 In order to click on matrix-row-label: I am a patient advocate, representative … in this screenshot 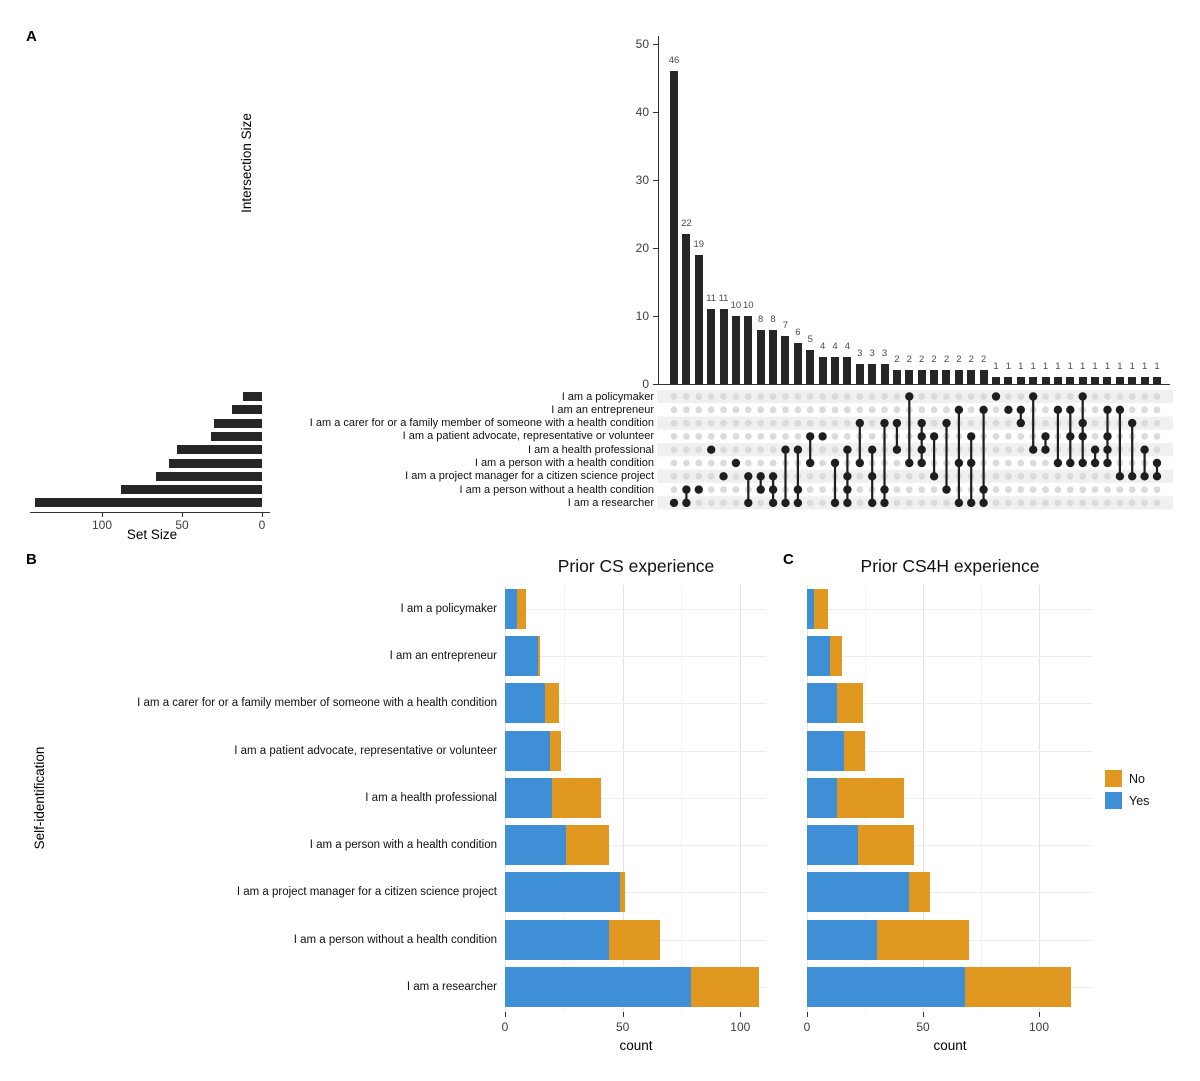, I will do `click(528, 436)`.